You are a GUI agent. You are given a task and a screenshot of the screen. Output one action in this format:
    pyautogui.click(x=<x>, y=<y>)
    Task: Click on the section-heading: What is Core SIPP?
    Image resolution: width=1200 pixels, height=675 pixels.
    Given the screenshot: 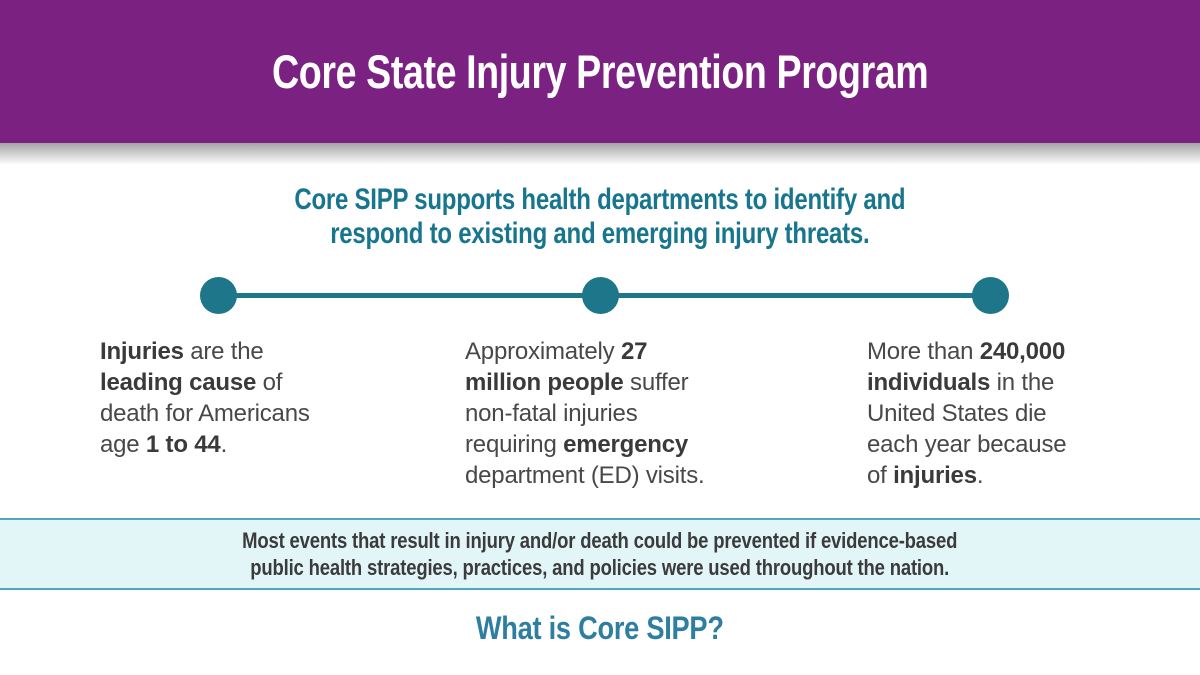 What is the action you would take?
    pyautogui.click(x=600, y=628)
    